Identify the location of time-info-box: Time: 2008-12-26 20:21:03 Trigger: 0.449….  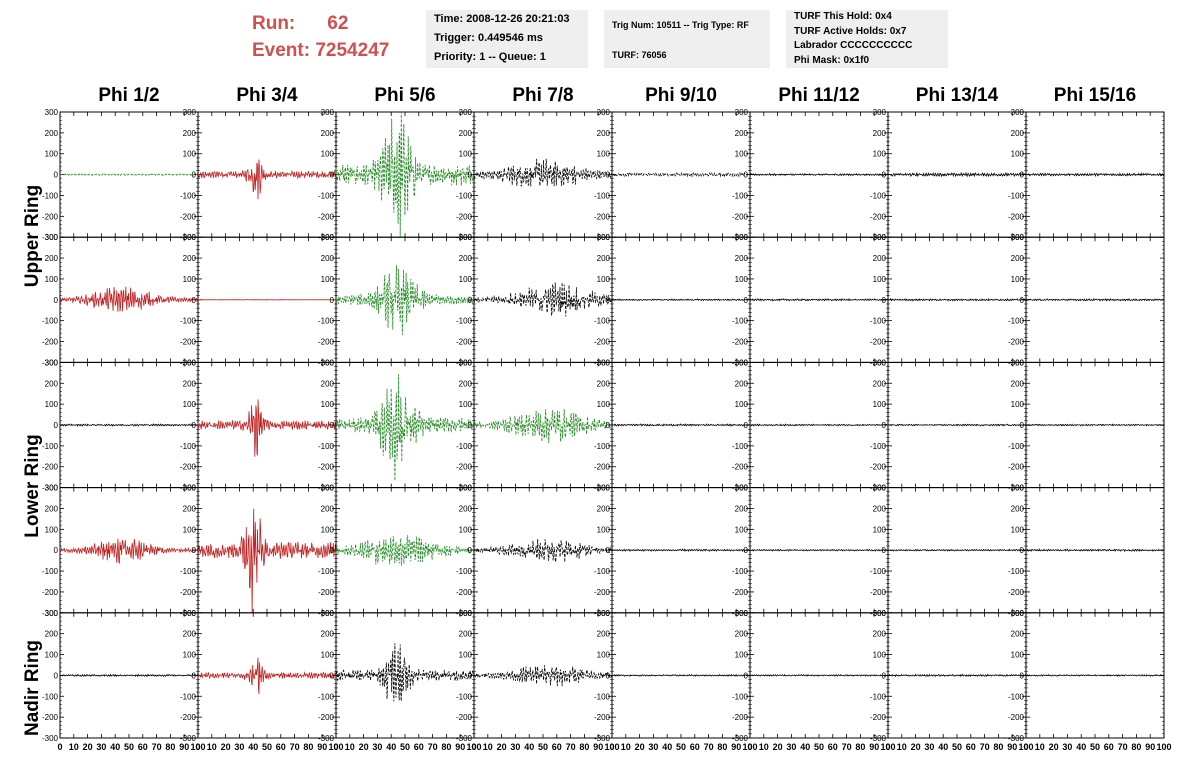
(507, 39).